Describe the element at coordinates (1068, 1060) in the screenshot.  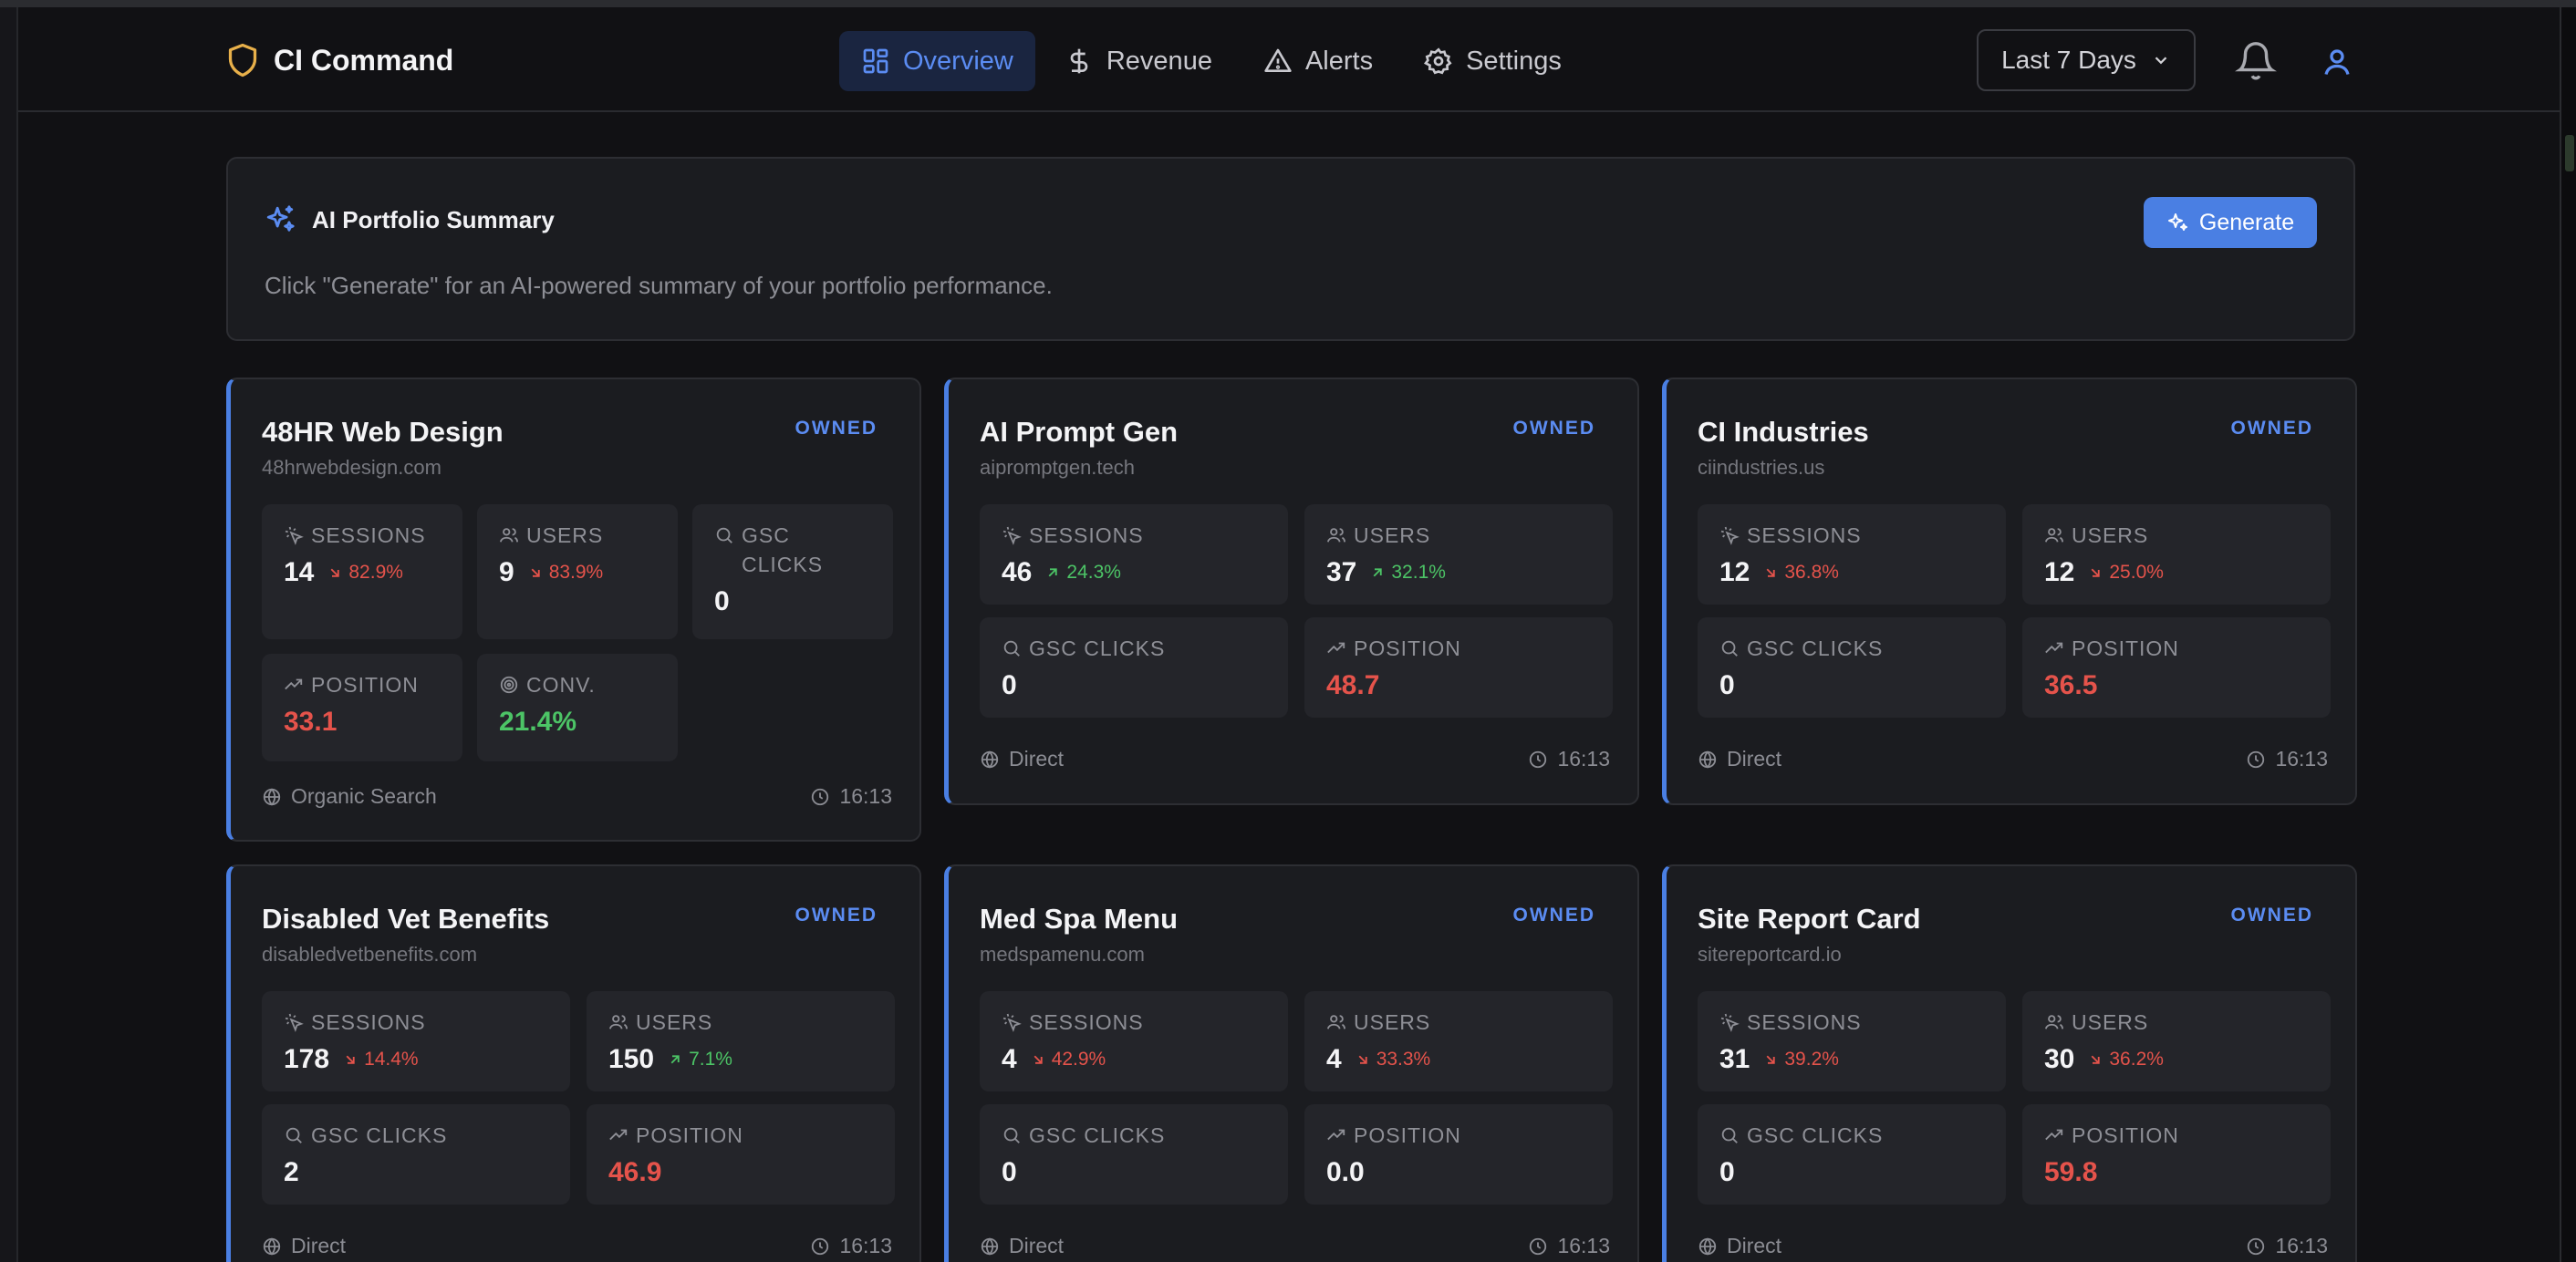
I see `change-indicator: 42.9%` at that location.